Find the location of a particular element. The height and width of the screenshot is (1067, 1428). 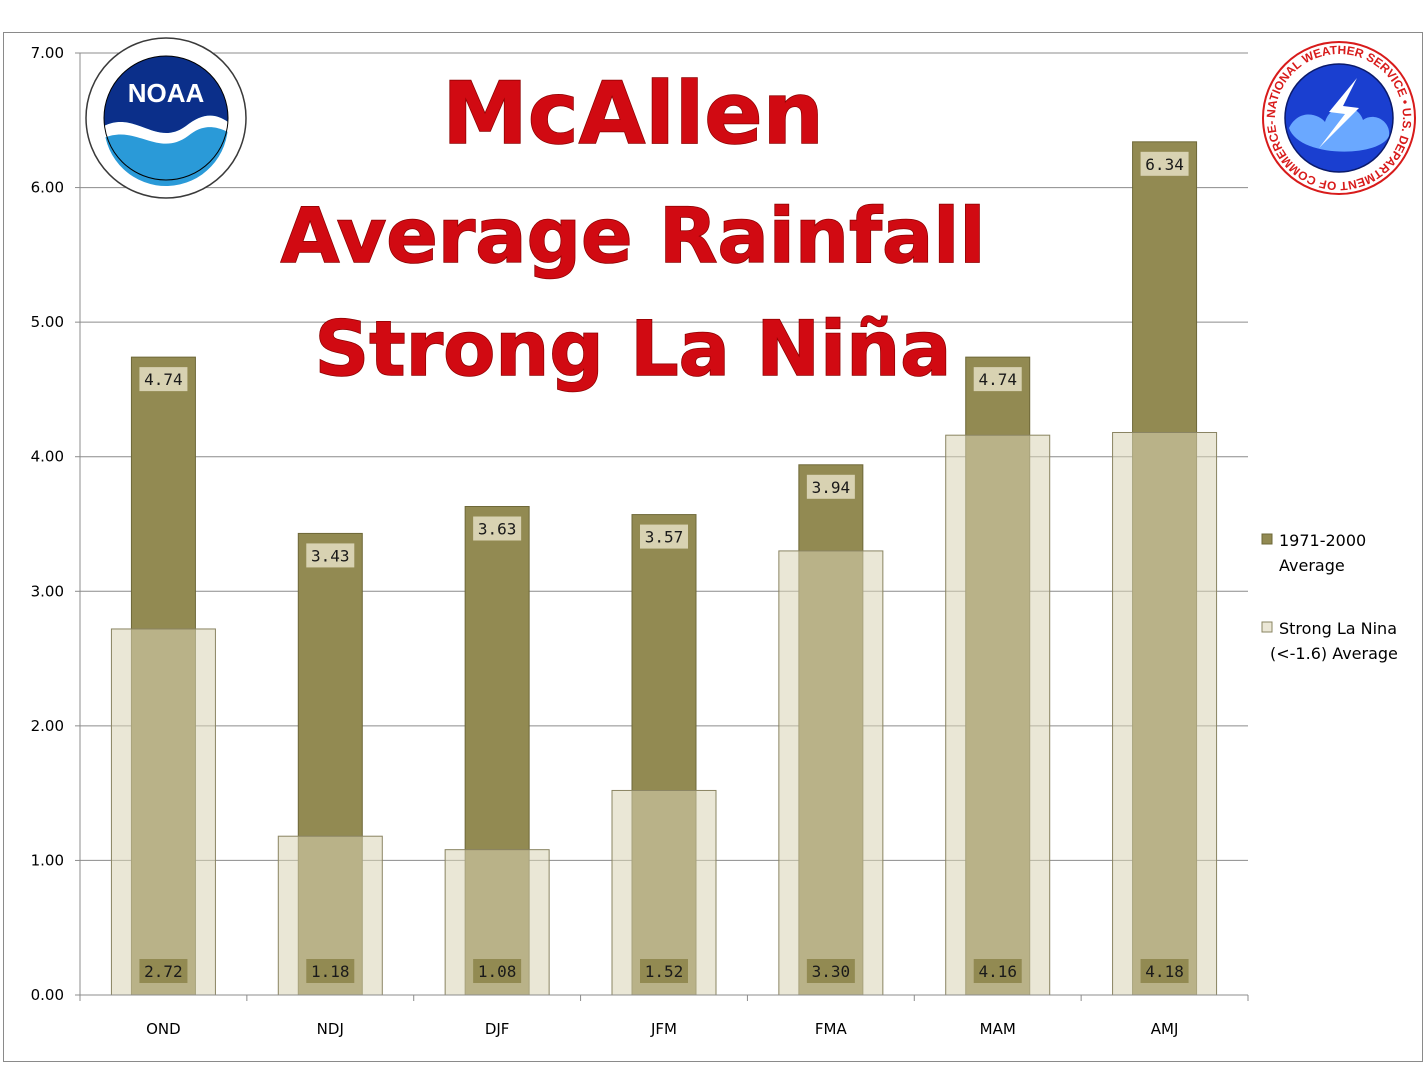

y-tick-label: 6.00 is located at coordinates (47, 188).